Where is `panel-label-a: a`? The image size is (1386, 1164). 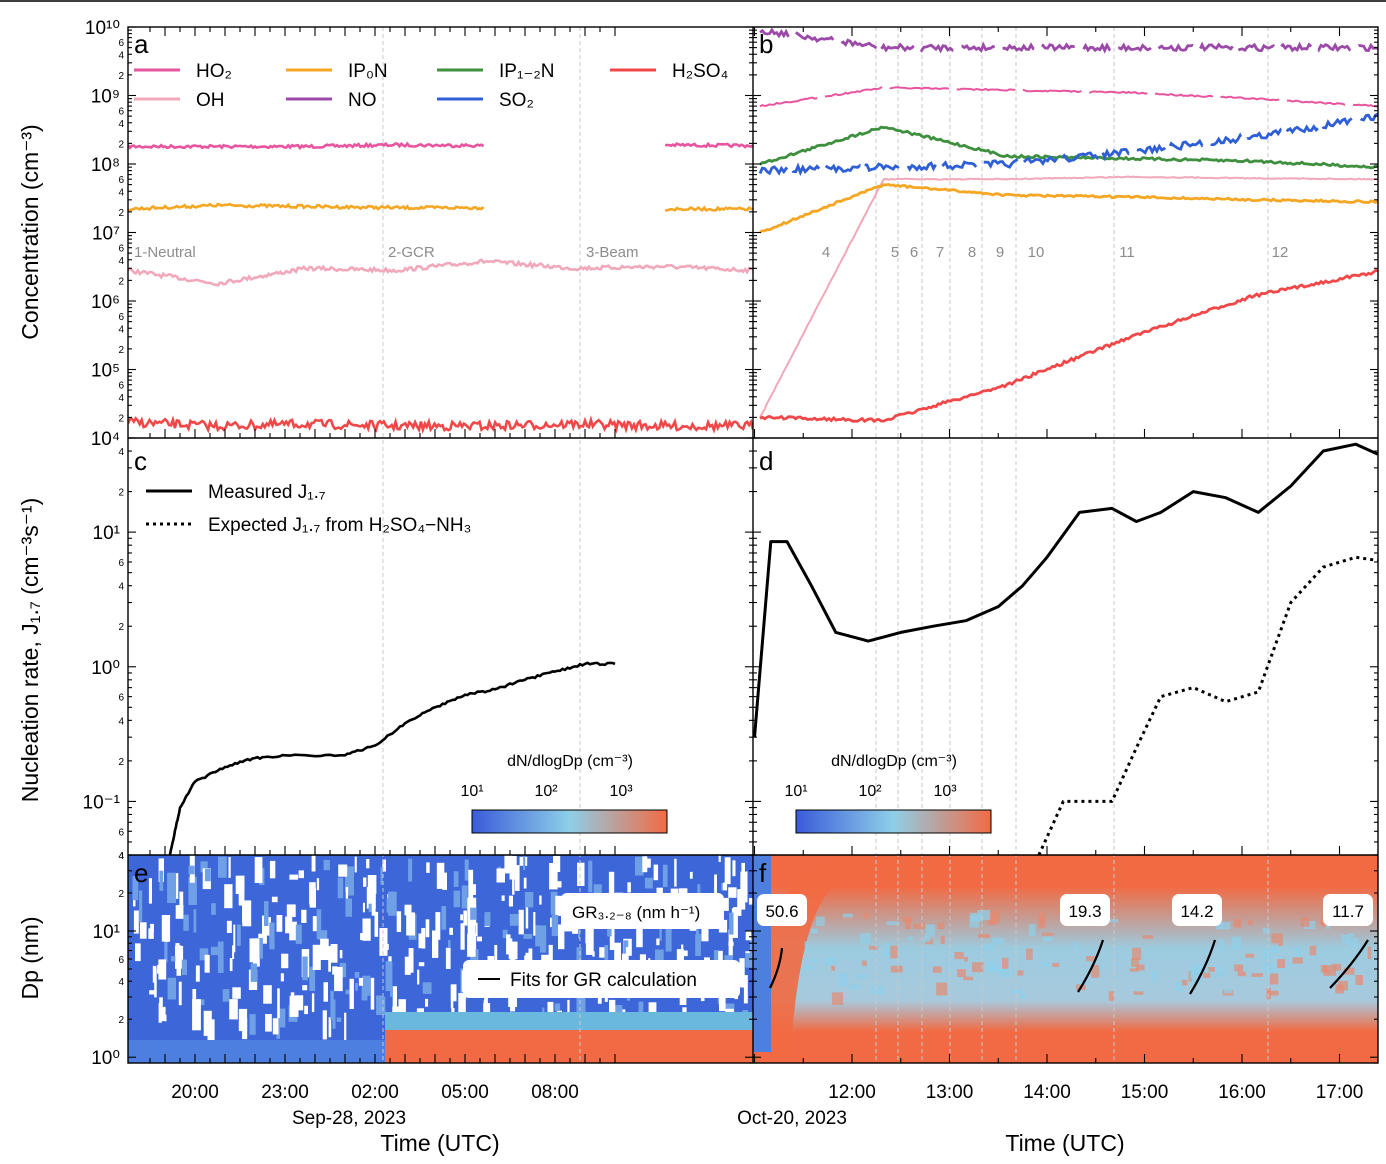 panel-label-a: a is located at coordinates (141, 44).